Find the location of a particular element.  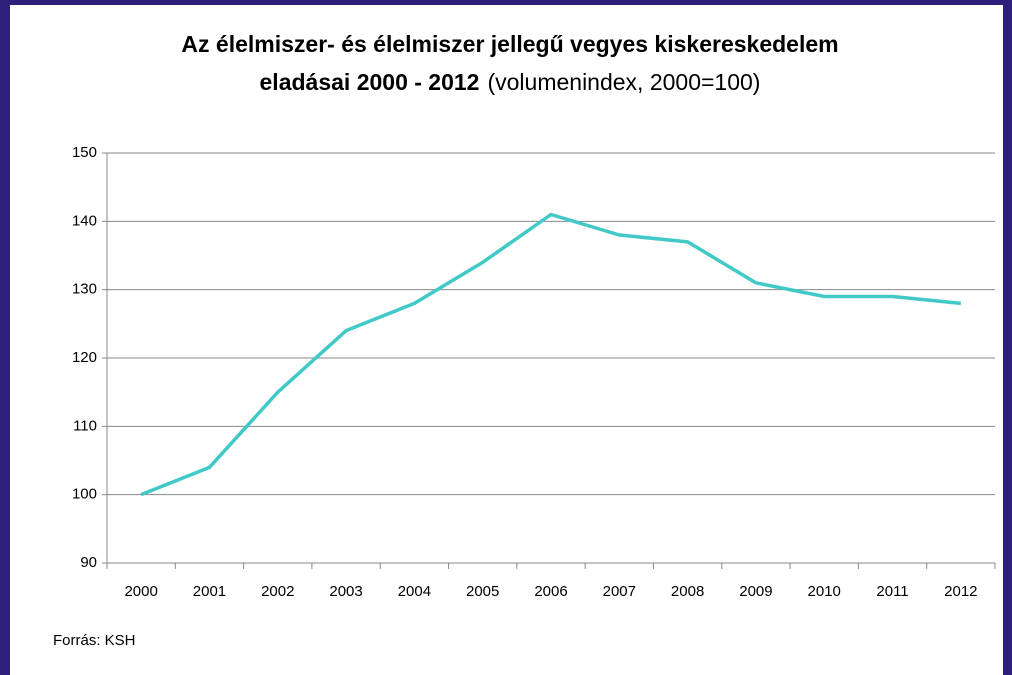

y-tick-label: 100 is located at coordinates (84, 494).